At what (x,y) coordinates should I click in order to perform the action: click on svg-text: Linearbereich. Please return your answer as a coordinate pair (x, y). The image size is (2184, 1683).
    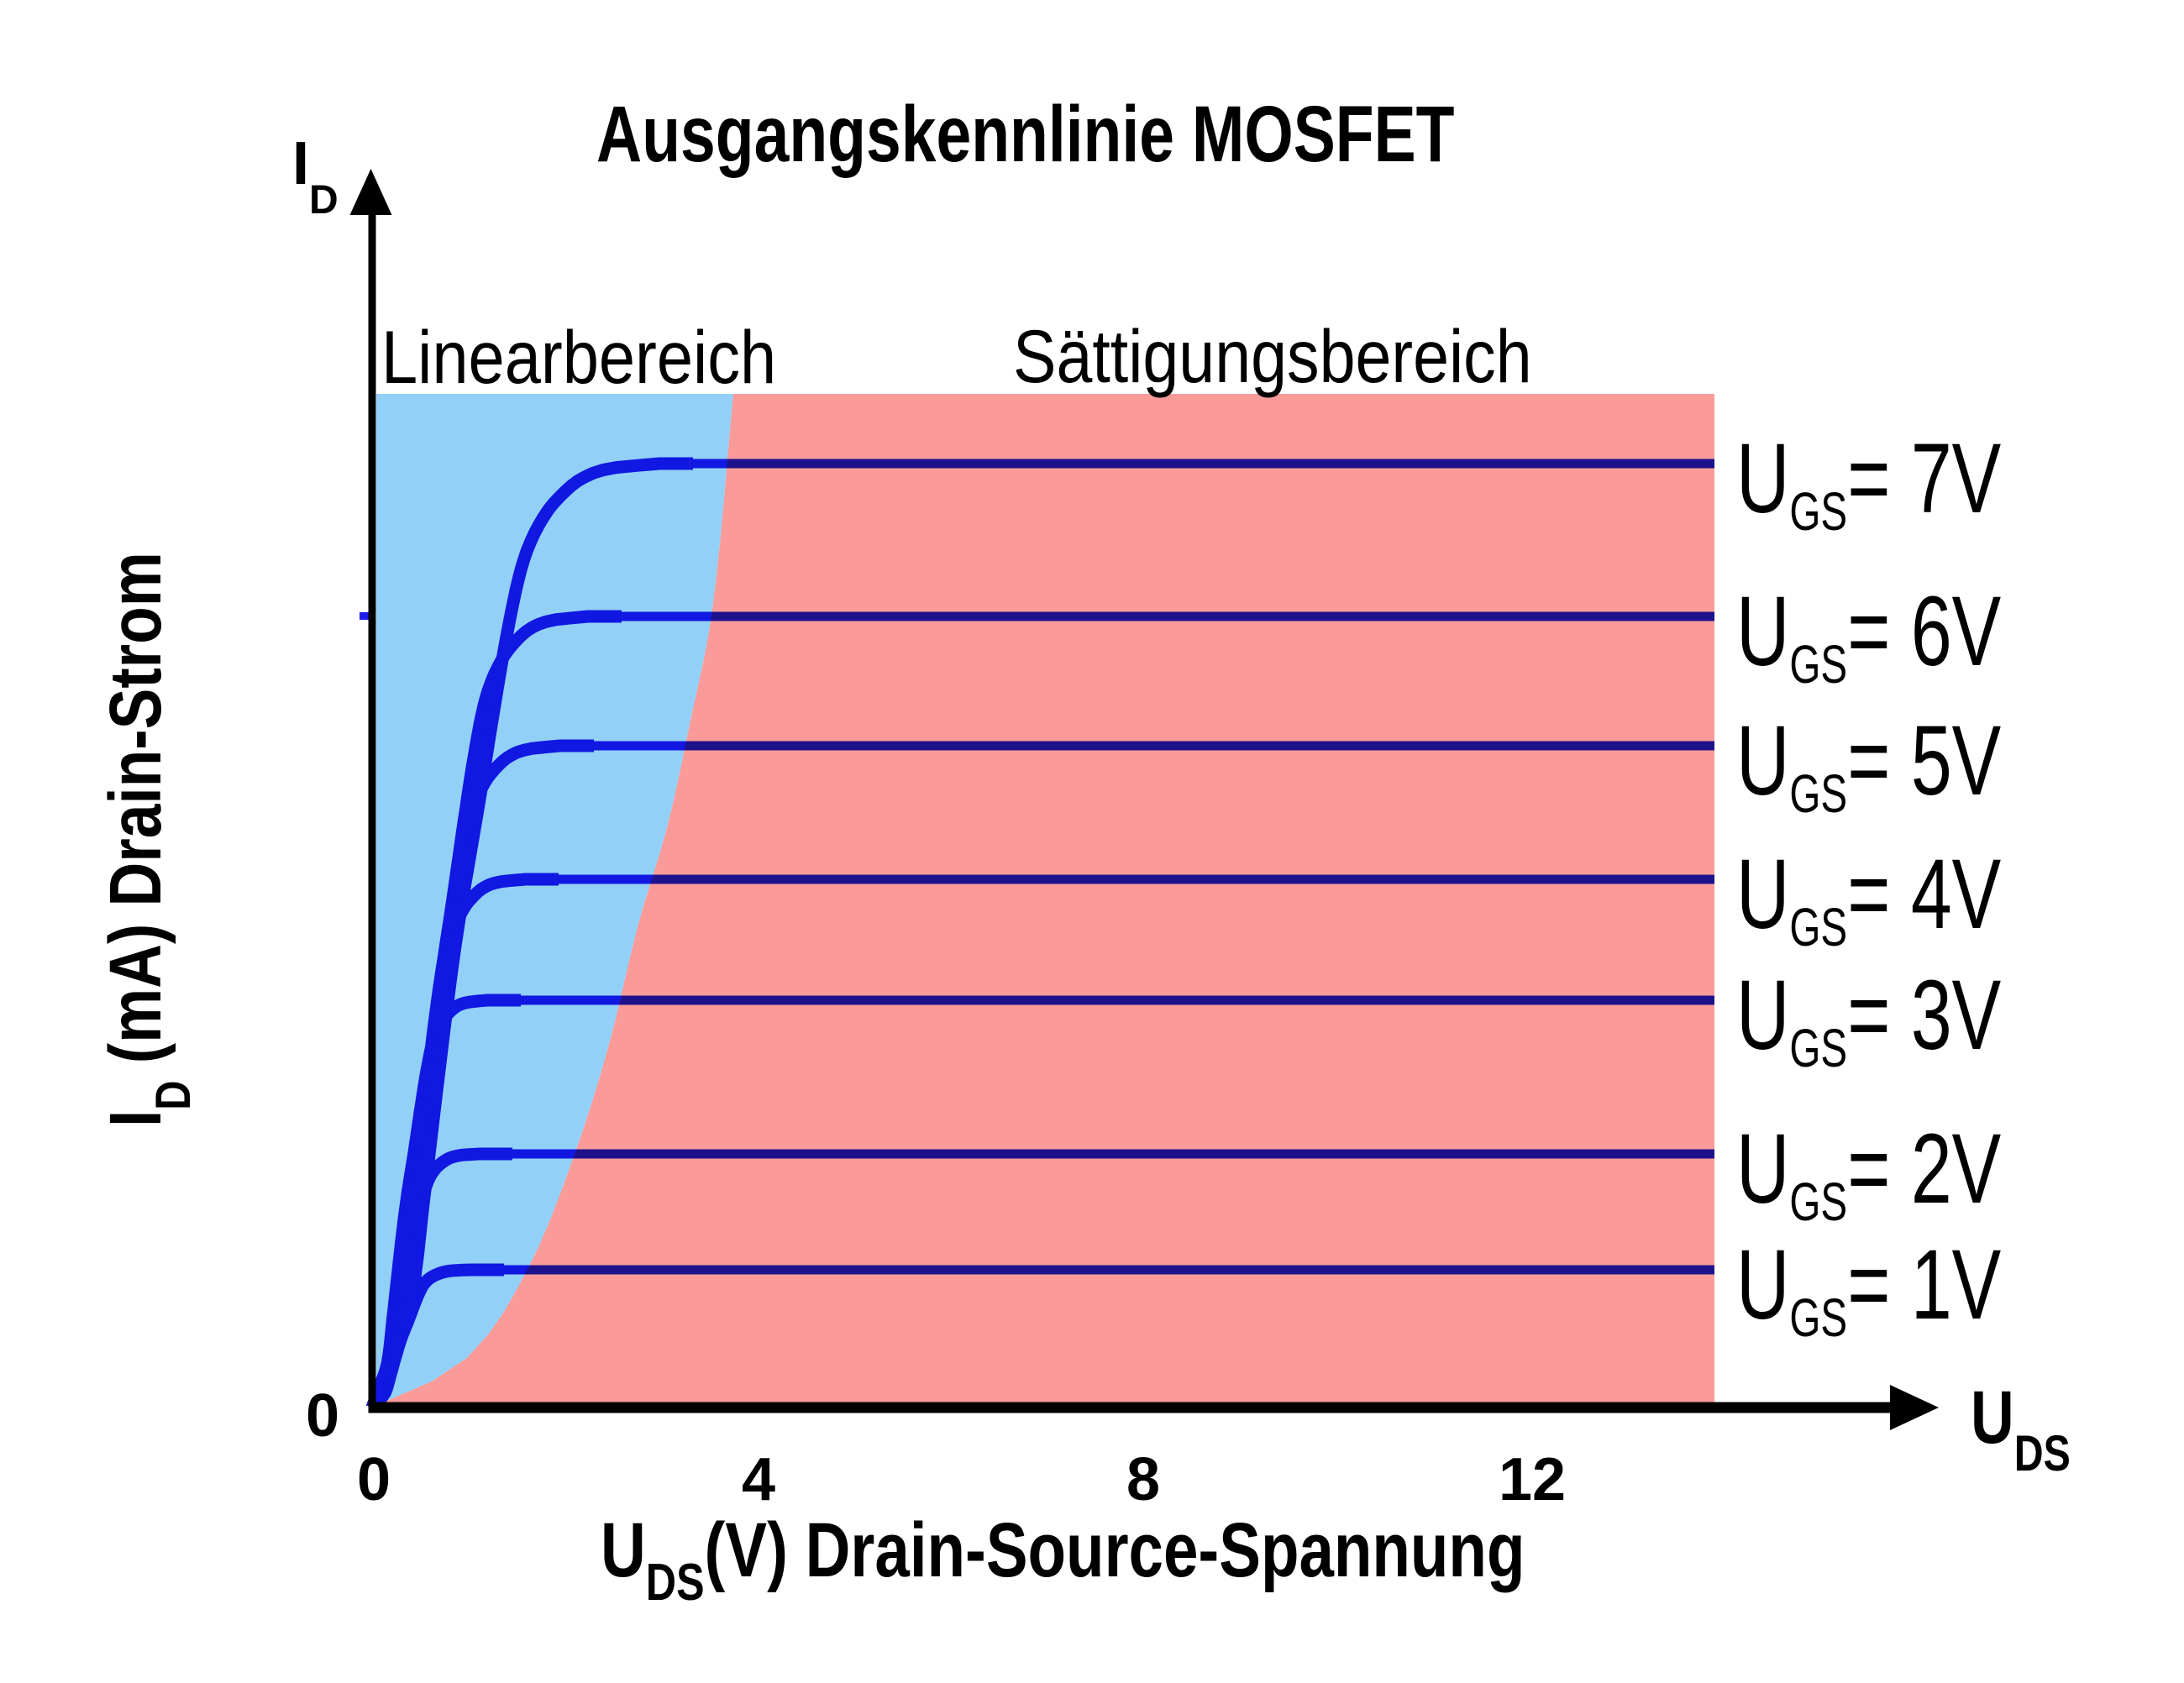
    Looking at the image, I should click on (578, 357).